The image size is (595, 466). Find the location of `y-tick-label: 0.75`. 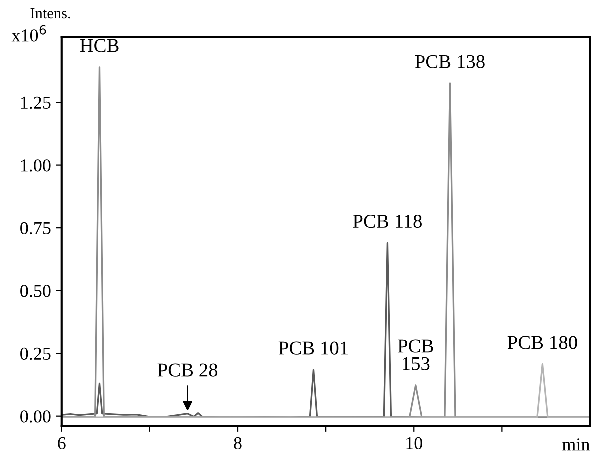

y-tick-label: 0.75 is located at coordinates (35, 228).